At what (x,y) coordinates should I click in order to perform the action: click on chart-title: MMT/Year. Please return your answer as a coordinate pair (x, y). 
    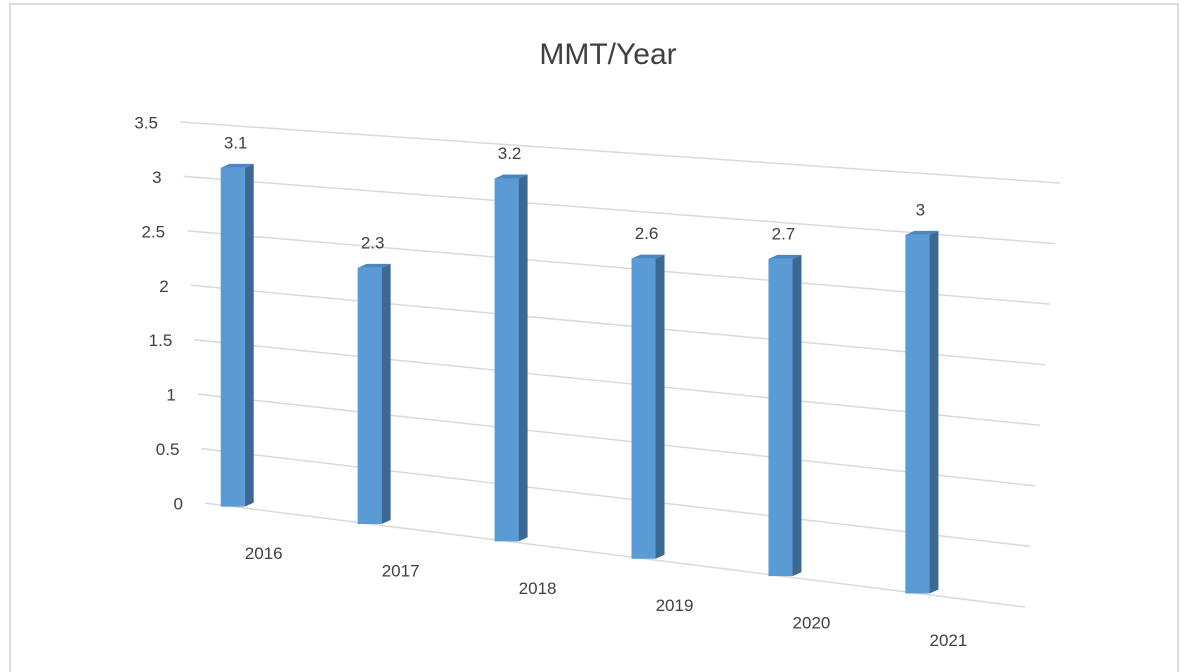
    Looking at the image, I should click on (607, 54).